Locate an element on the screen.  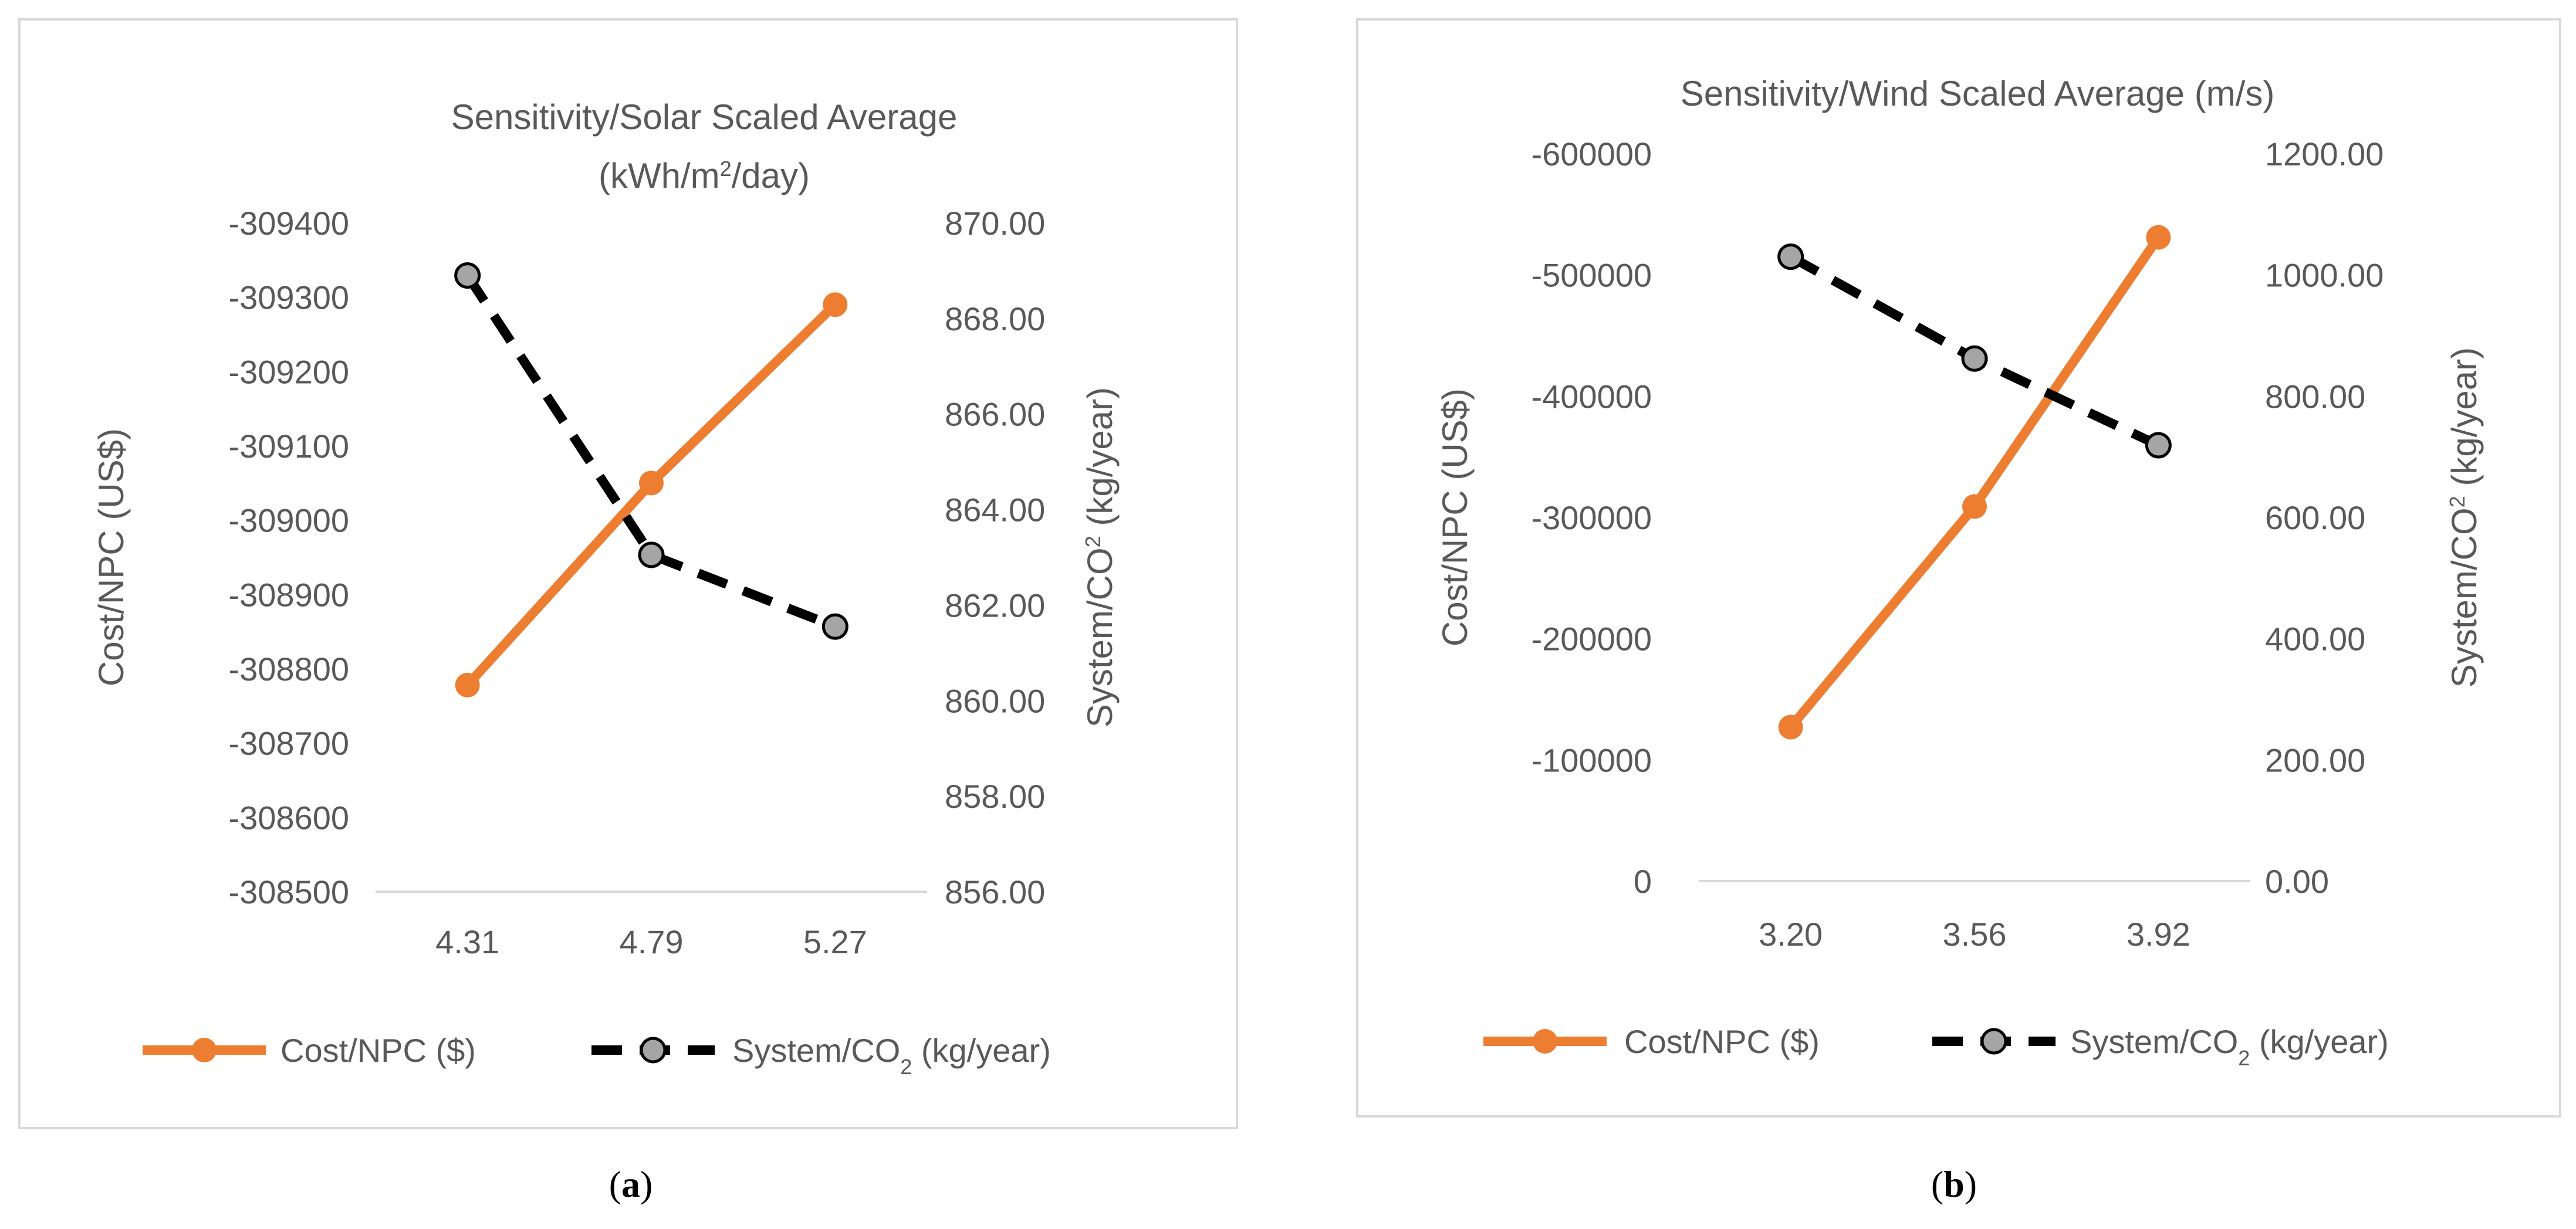
chart-a-legend-cost-label: Cost/NPC ($) is located at coordinates (378, 1050).